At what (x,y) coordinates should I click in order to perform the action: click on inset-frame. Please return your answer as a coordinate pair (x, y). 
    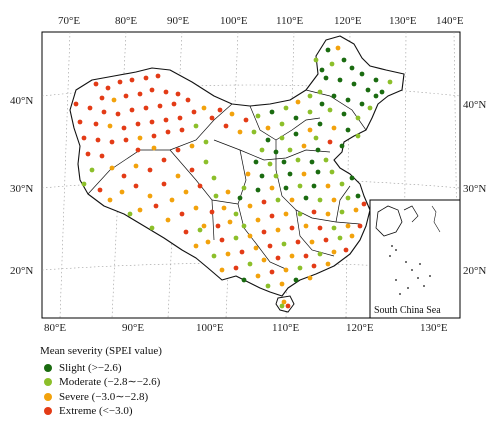
    Looking at the image, I should click on (415, 259).